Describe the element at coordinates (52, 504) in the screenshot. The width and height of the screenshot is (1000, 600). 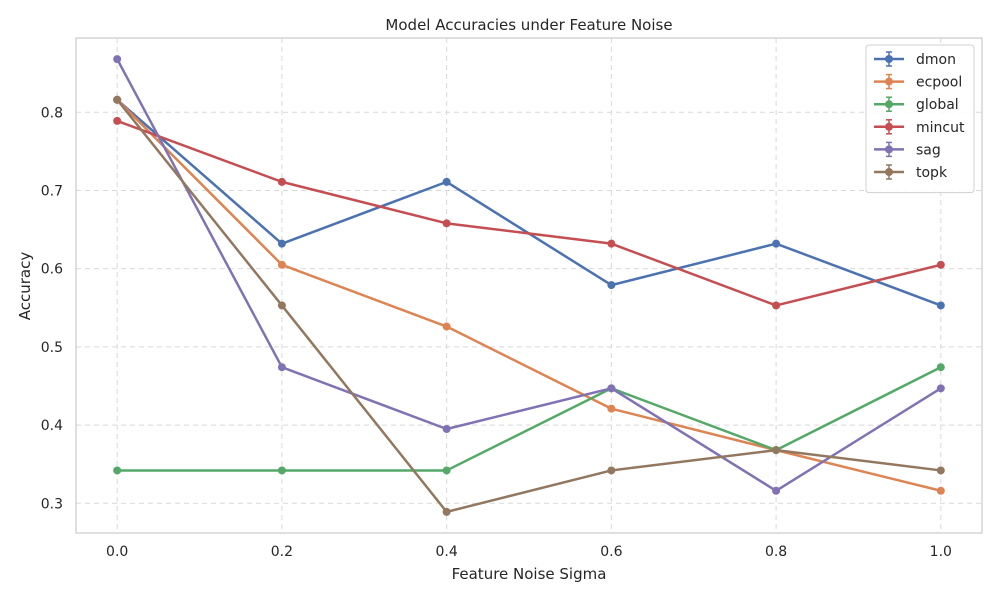
I see `y-tick-label: 0.3` at that location.